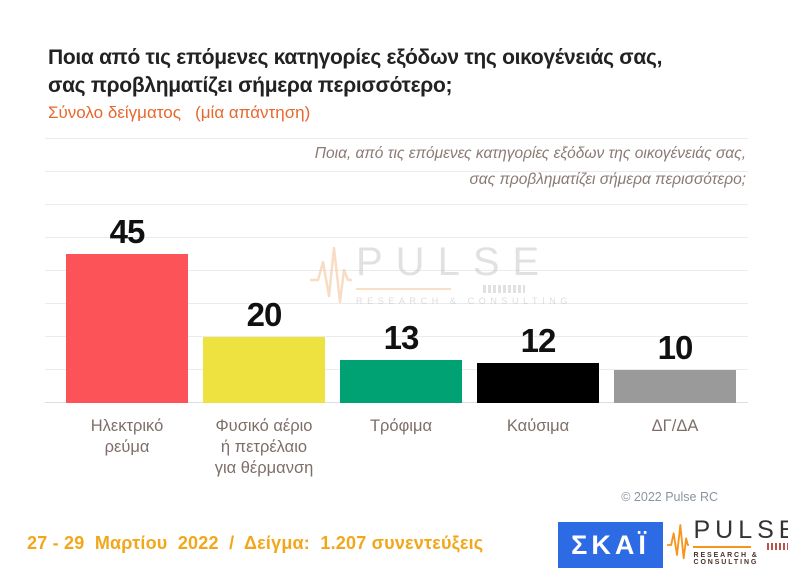 Image resolution: width=788 pixels, height=576 pixels. I want to click on bar-group-fuel: 12, so click(538, 363).